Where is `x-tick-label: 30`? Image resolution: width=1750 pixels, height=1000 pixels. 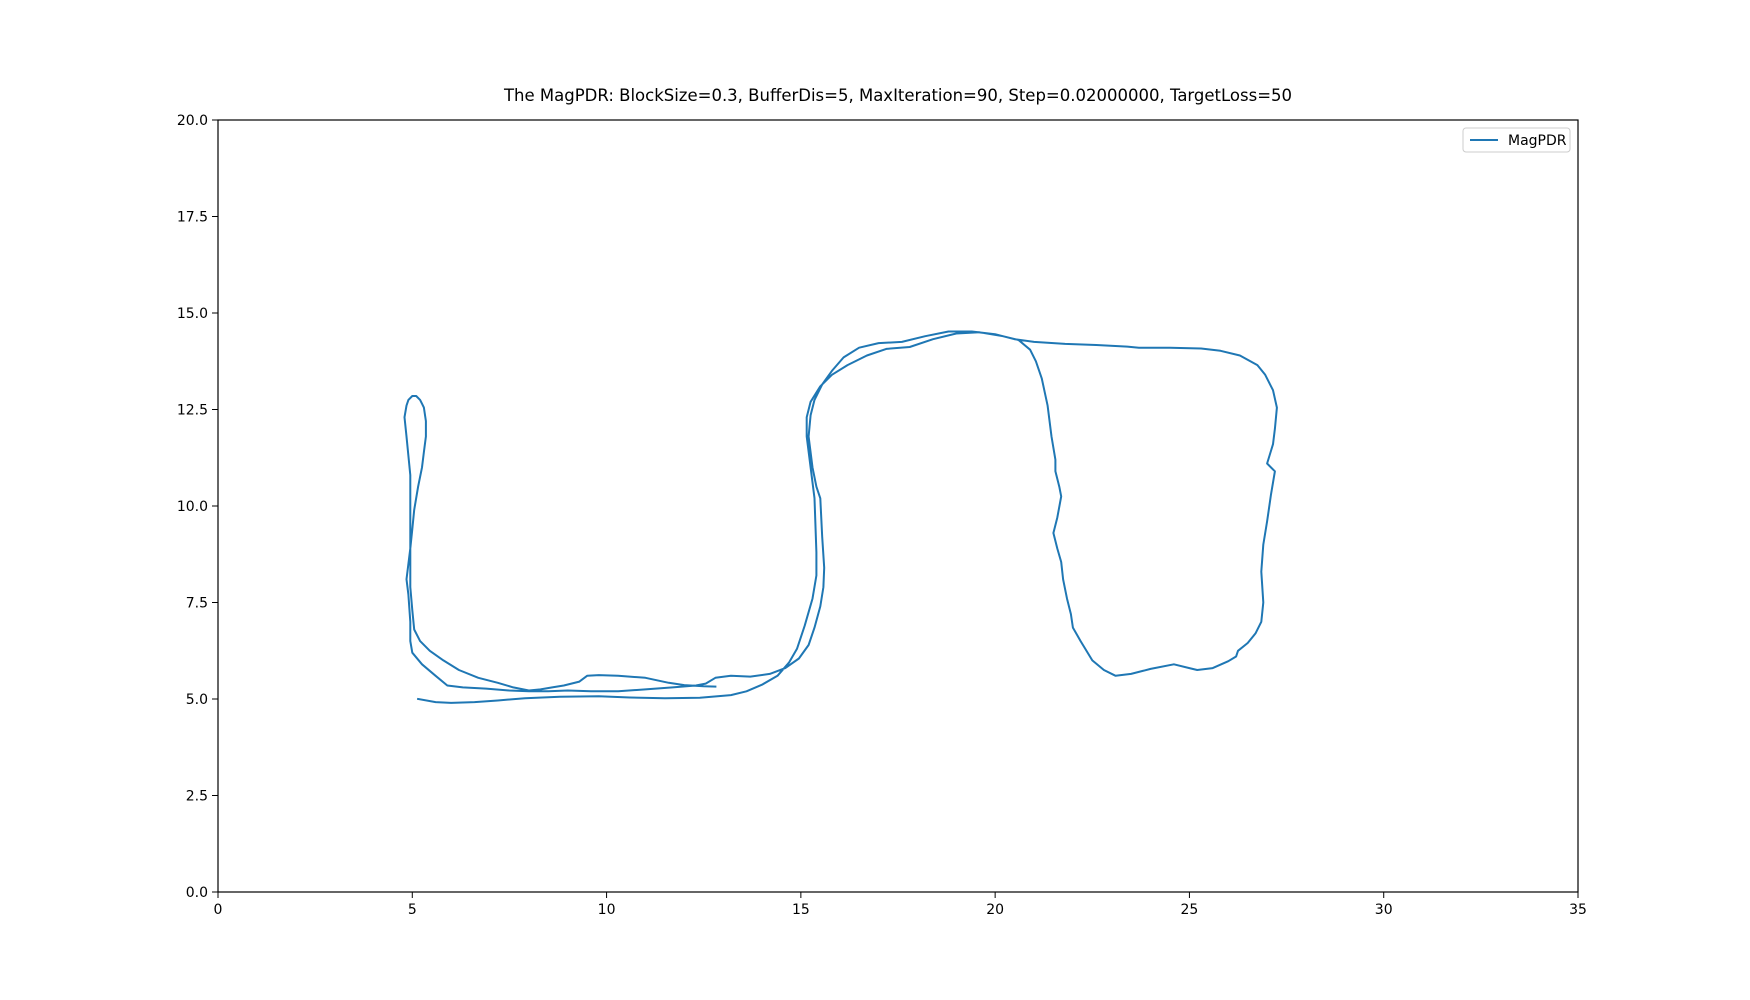 x-tick-label: 30 is located at coordinates (1384, 910).